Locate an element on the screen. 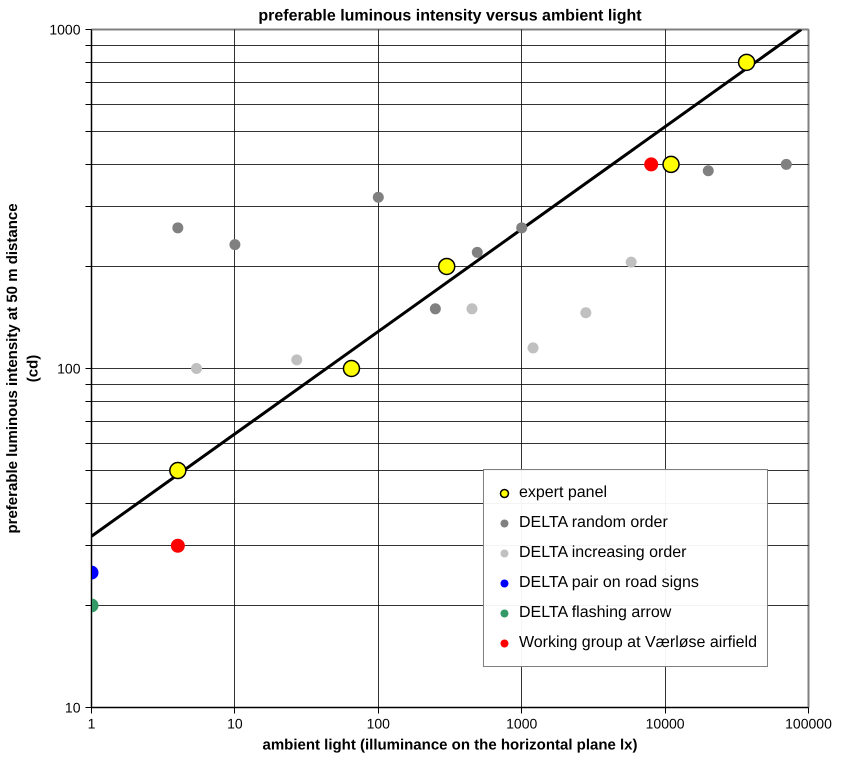  y-axis-title: preferable luminous intensity at 50 m distance (cd) is located at coordinates (23, 368).